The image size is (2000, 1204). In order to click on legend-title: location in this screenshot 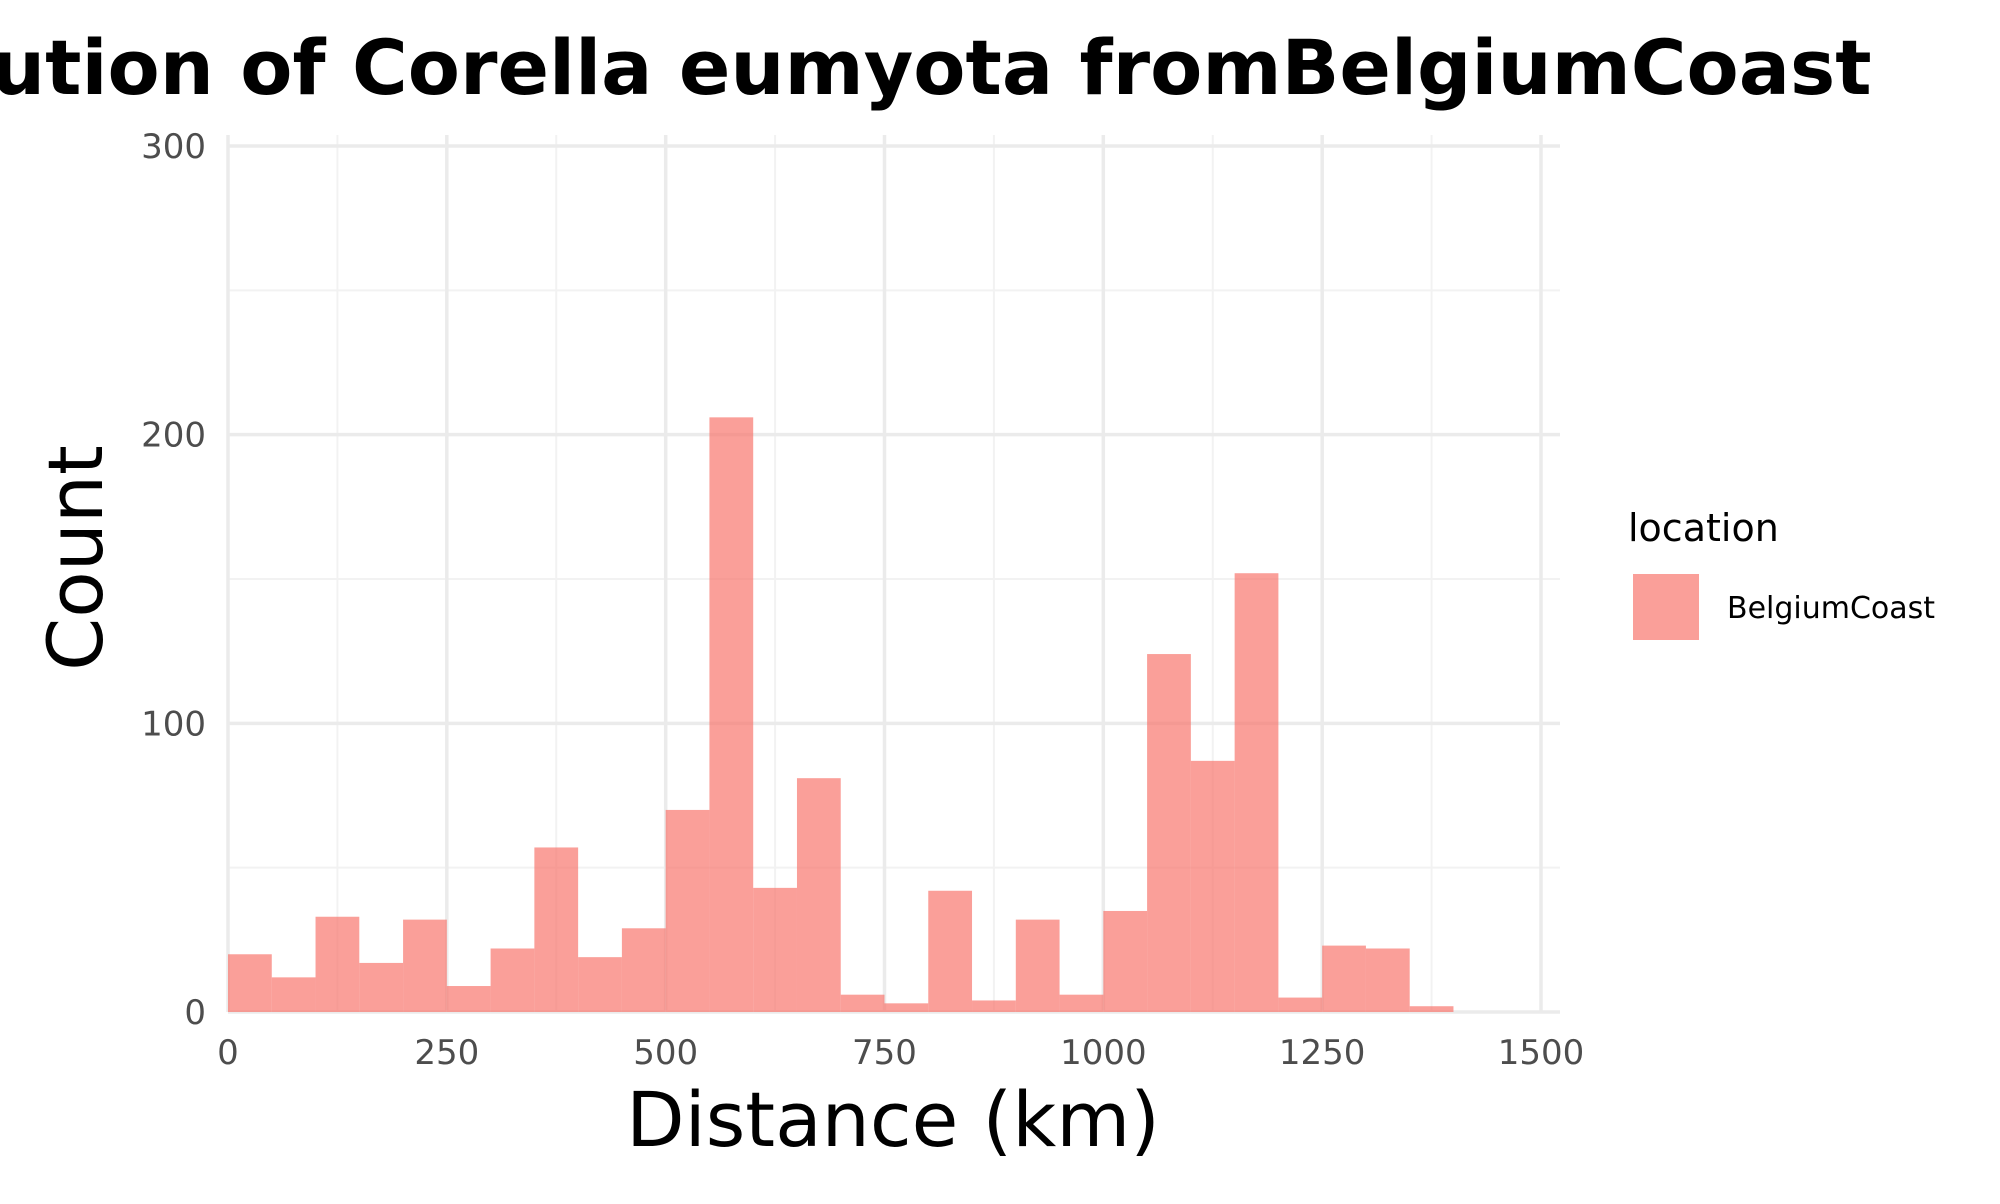, I will do `click(1703, 528)`.